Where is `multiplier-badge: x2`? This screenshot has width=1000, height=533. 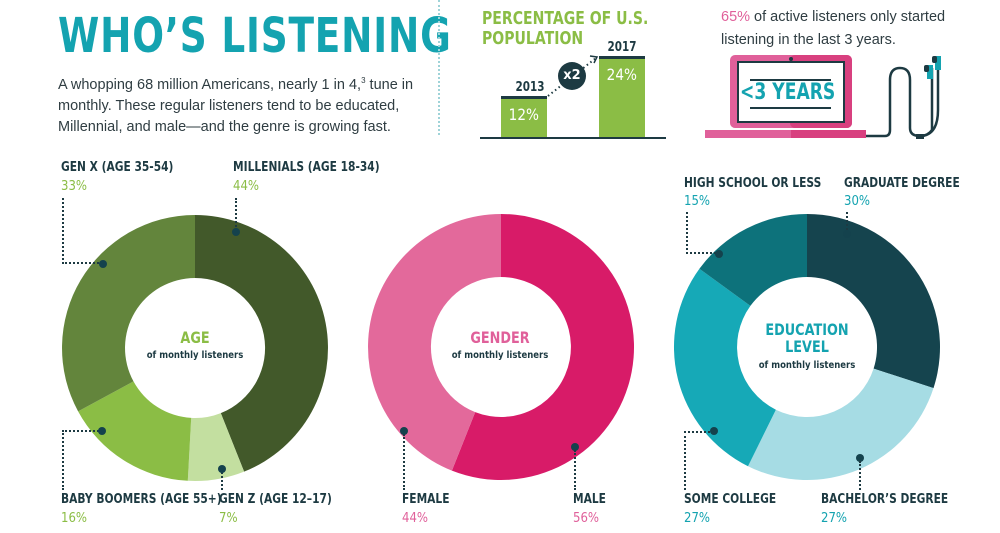
multiplier-badge: x2 is located at coordinates (572, 76).